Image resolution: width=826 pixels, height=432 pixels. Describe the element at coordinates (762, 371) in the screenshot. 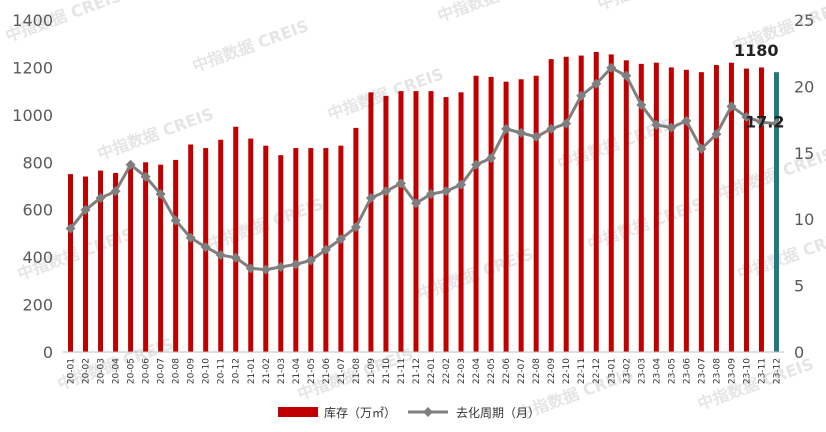

I see `x-tick-label: 23-11` at that location.